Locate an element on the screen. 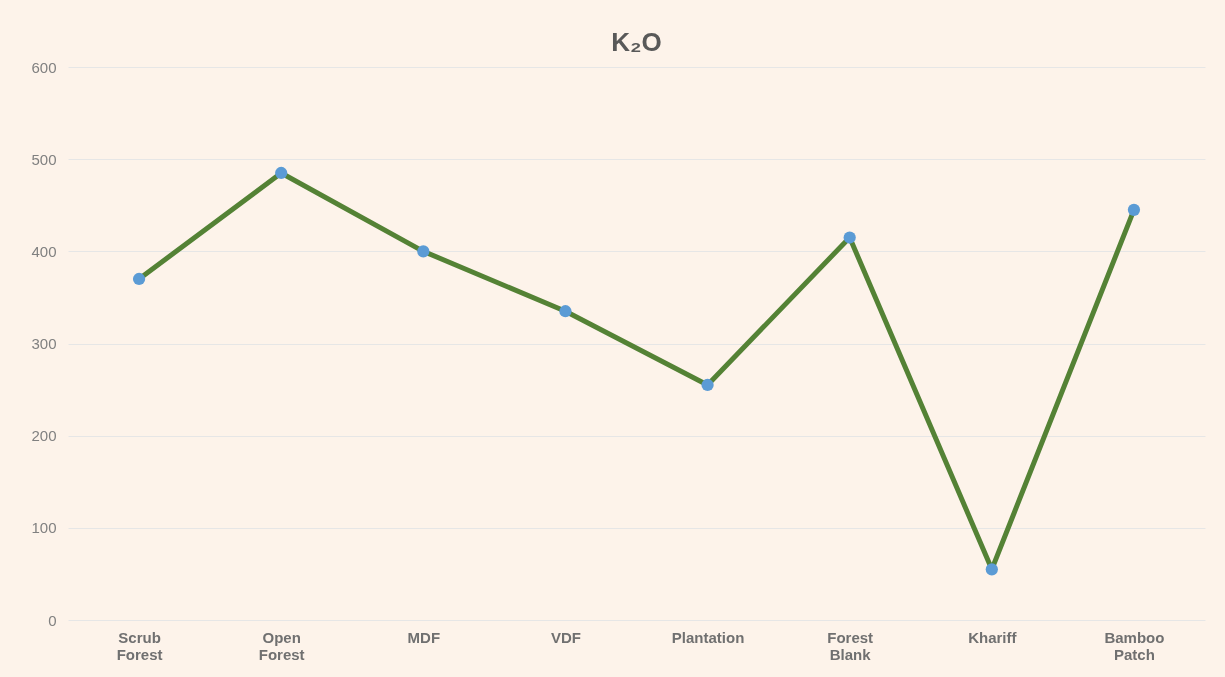 This screenshot has height=677, width=1225. y-tick-label: 200 is located at coordinates (44, 436).